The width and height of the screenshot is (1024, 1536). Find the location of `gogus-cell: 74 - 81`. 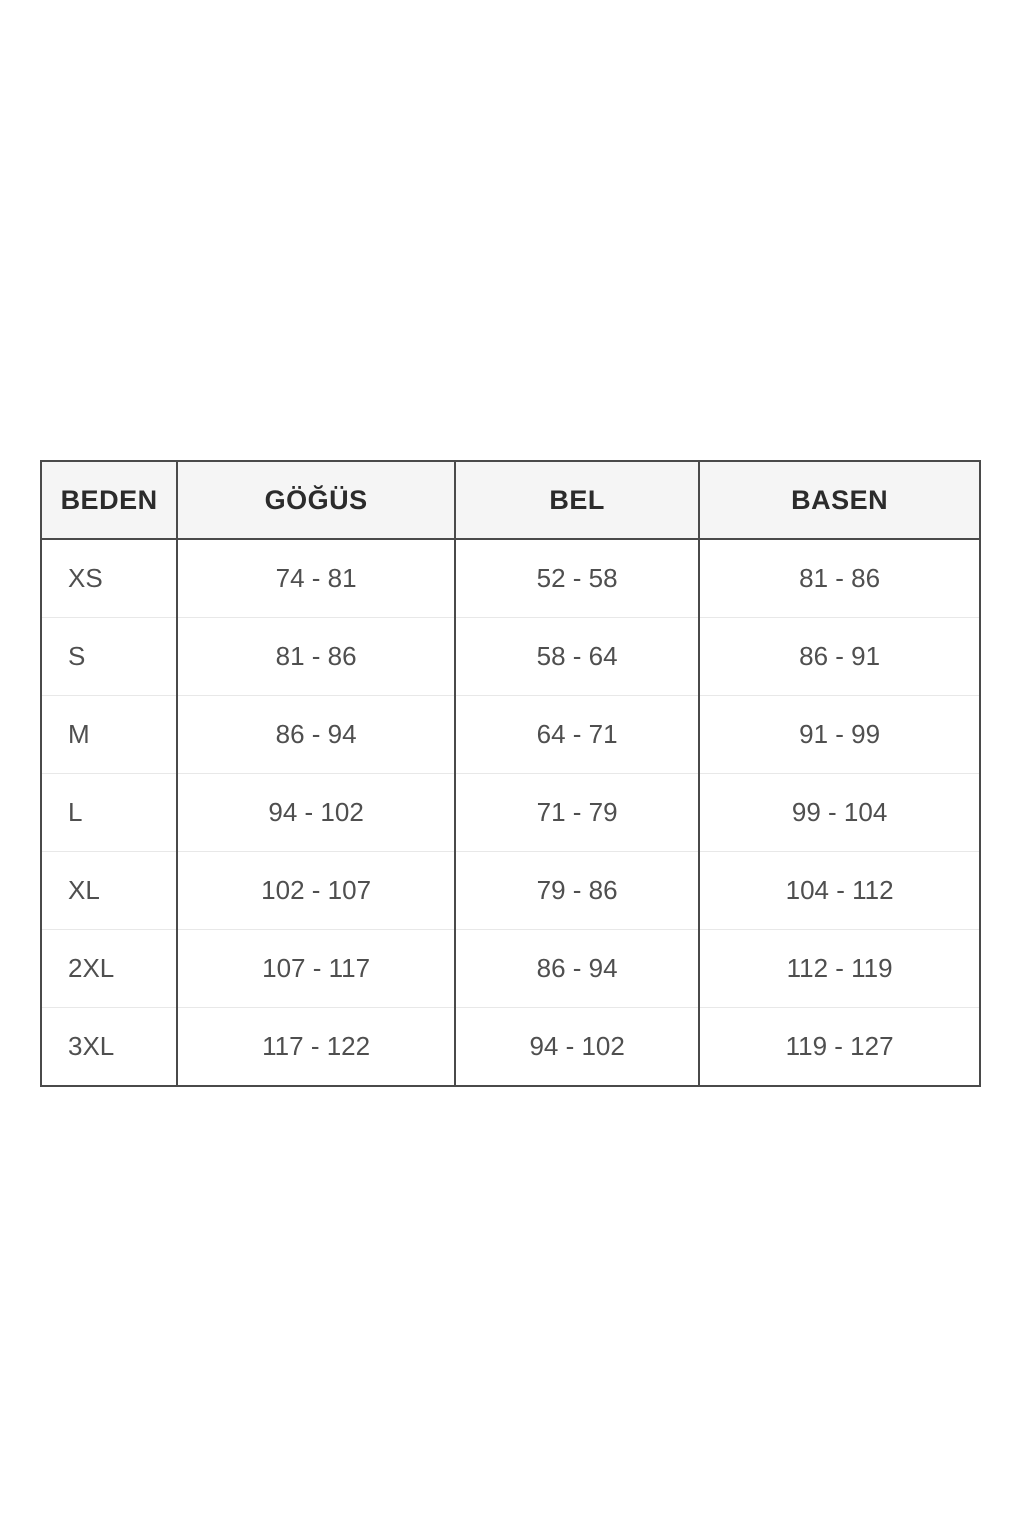

gogus-cell: 74 - 81 is located at coordinates (316, 578).